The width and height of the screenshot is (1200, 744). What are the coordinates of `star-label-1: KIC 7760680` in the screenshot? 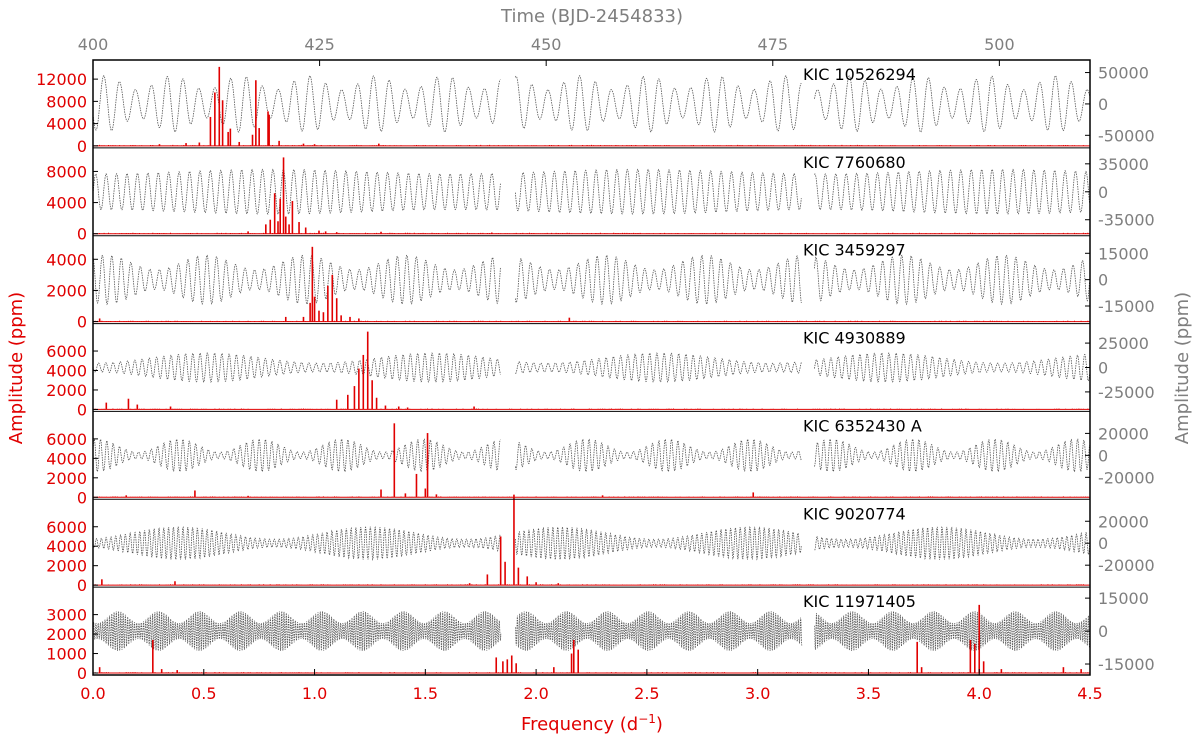 It's located at (854, 162).